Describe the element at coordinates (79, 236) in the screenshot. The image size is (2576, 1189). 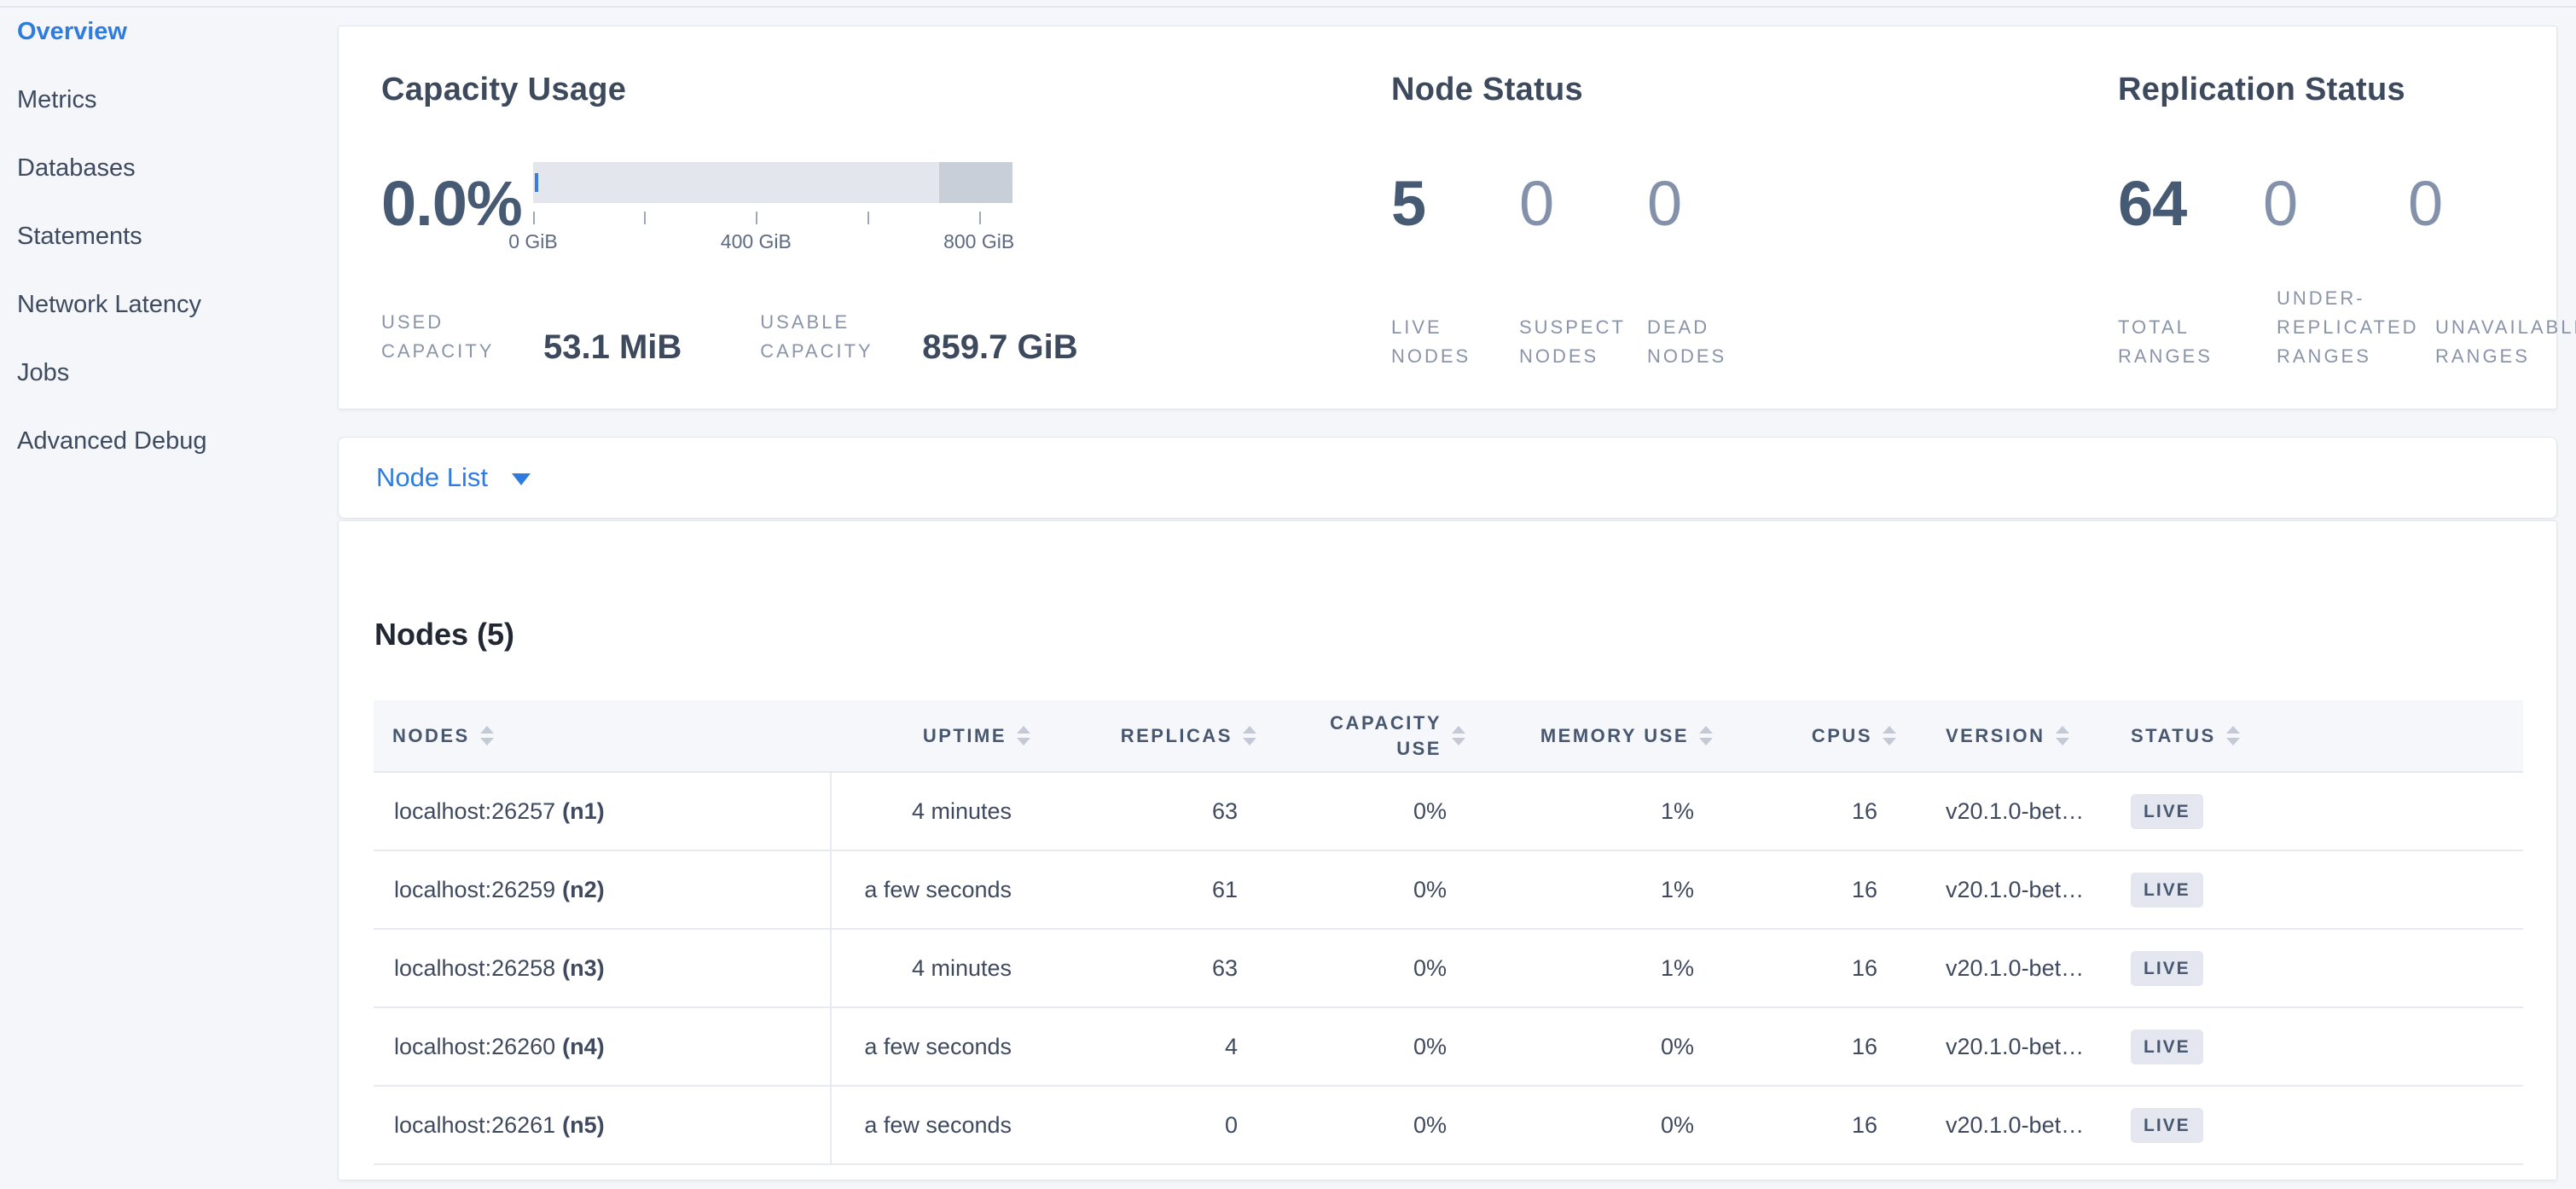
I see `sidebar-item-statements: Statements` at that location.